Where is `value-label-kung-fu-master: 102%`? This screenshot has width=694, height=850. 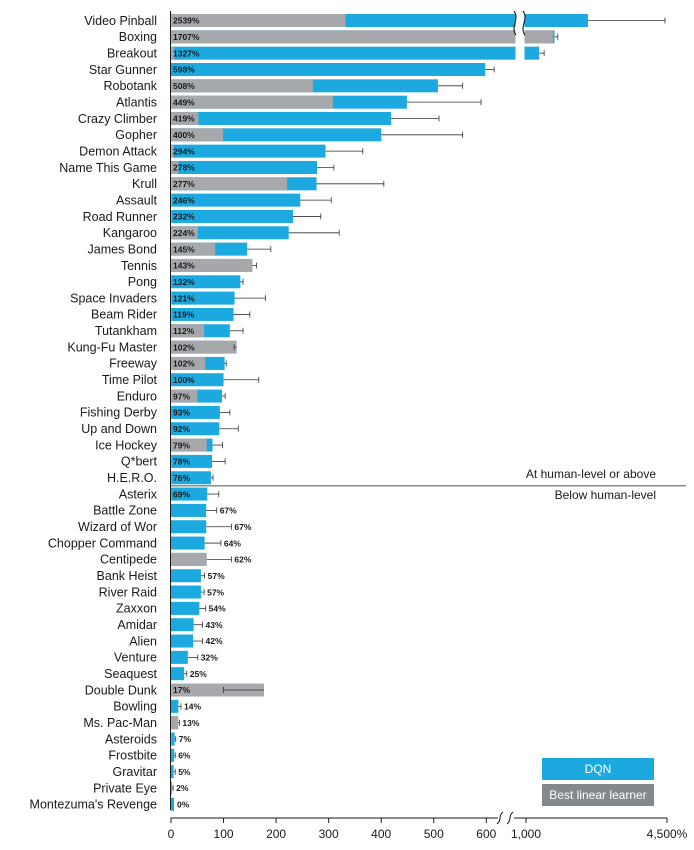
value-label-kung-fu-master: 102% is located at coordinates (184, 347).